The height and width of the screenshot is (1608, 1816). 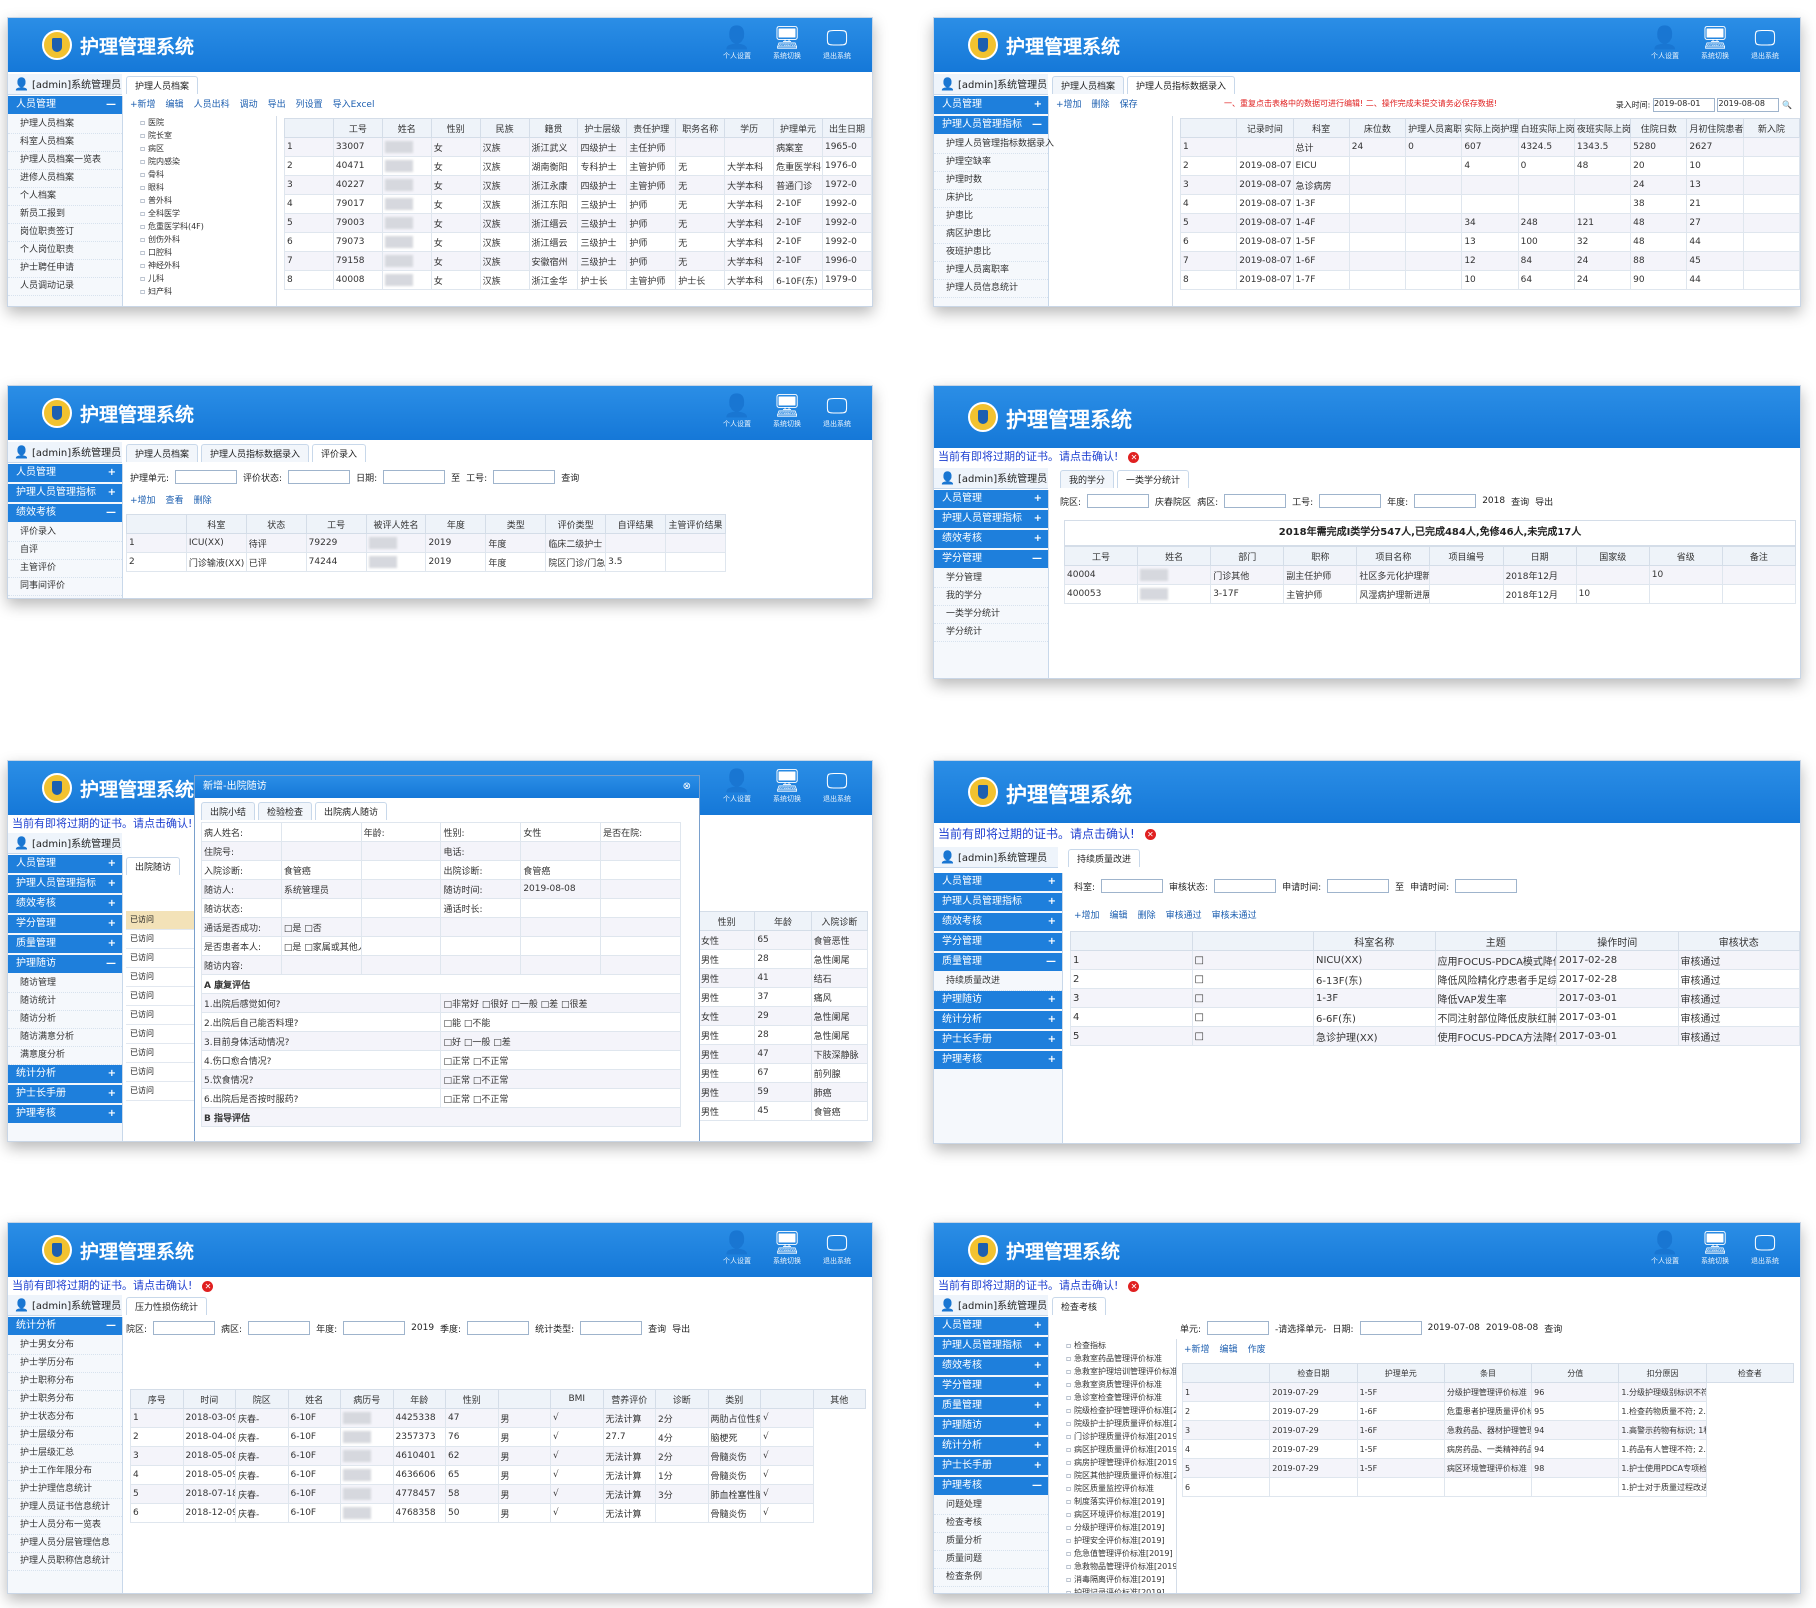 I want to click on sidebar-item: 主管评价, so click(x=65, y=569).